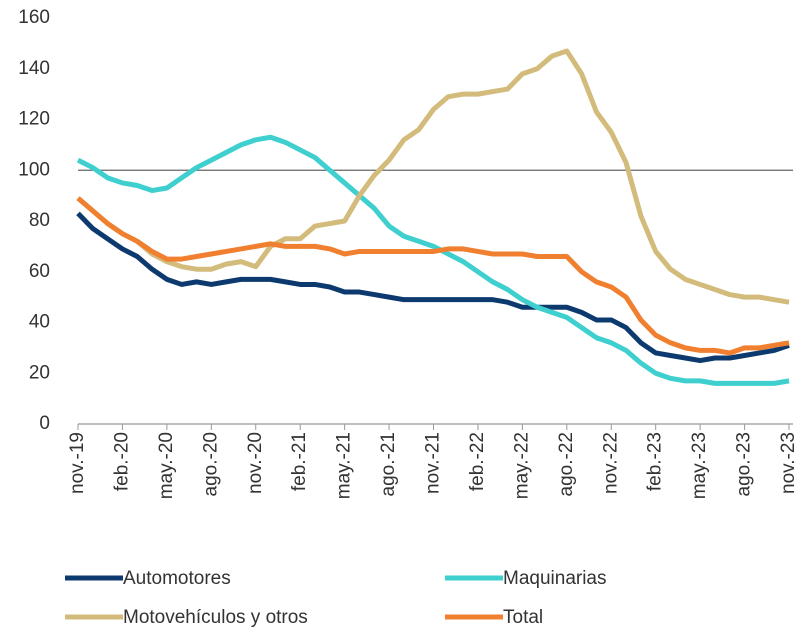 The height and width of the screenshot is (632, 801). I want to click on y-tick-label: 120, so click(34, 119).